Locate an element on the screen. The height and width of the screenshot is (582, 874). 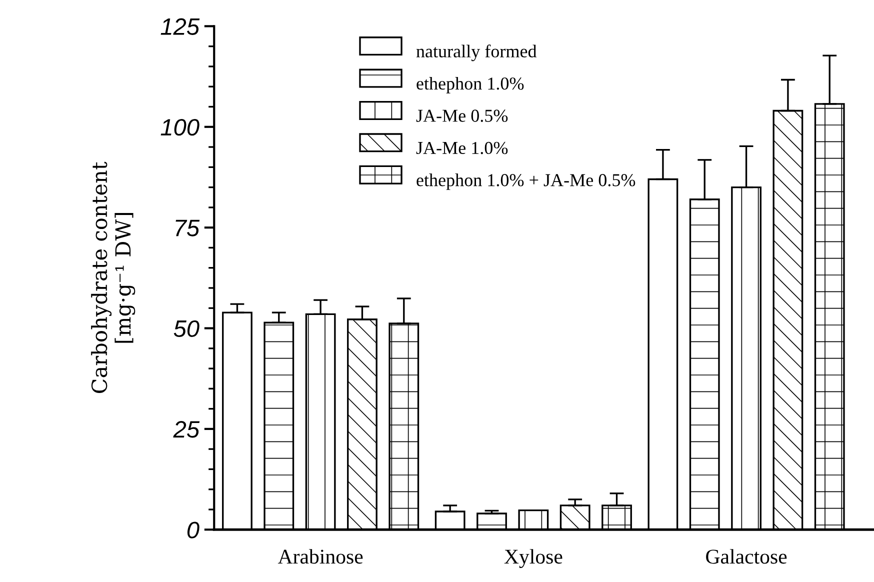
y-tick-label: 50 is located at coordinates (187, 329).